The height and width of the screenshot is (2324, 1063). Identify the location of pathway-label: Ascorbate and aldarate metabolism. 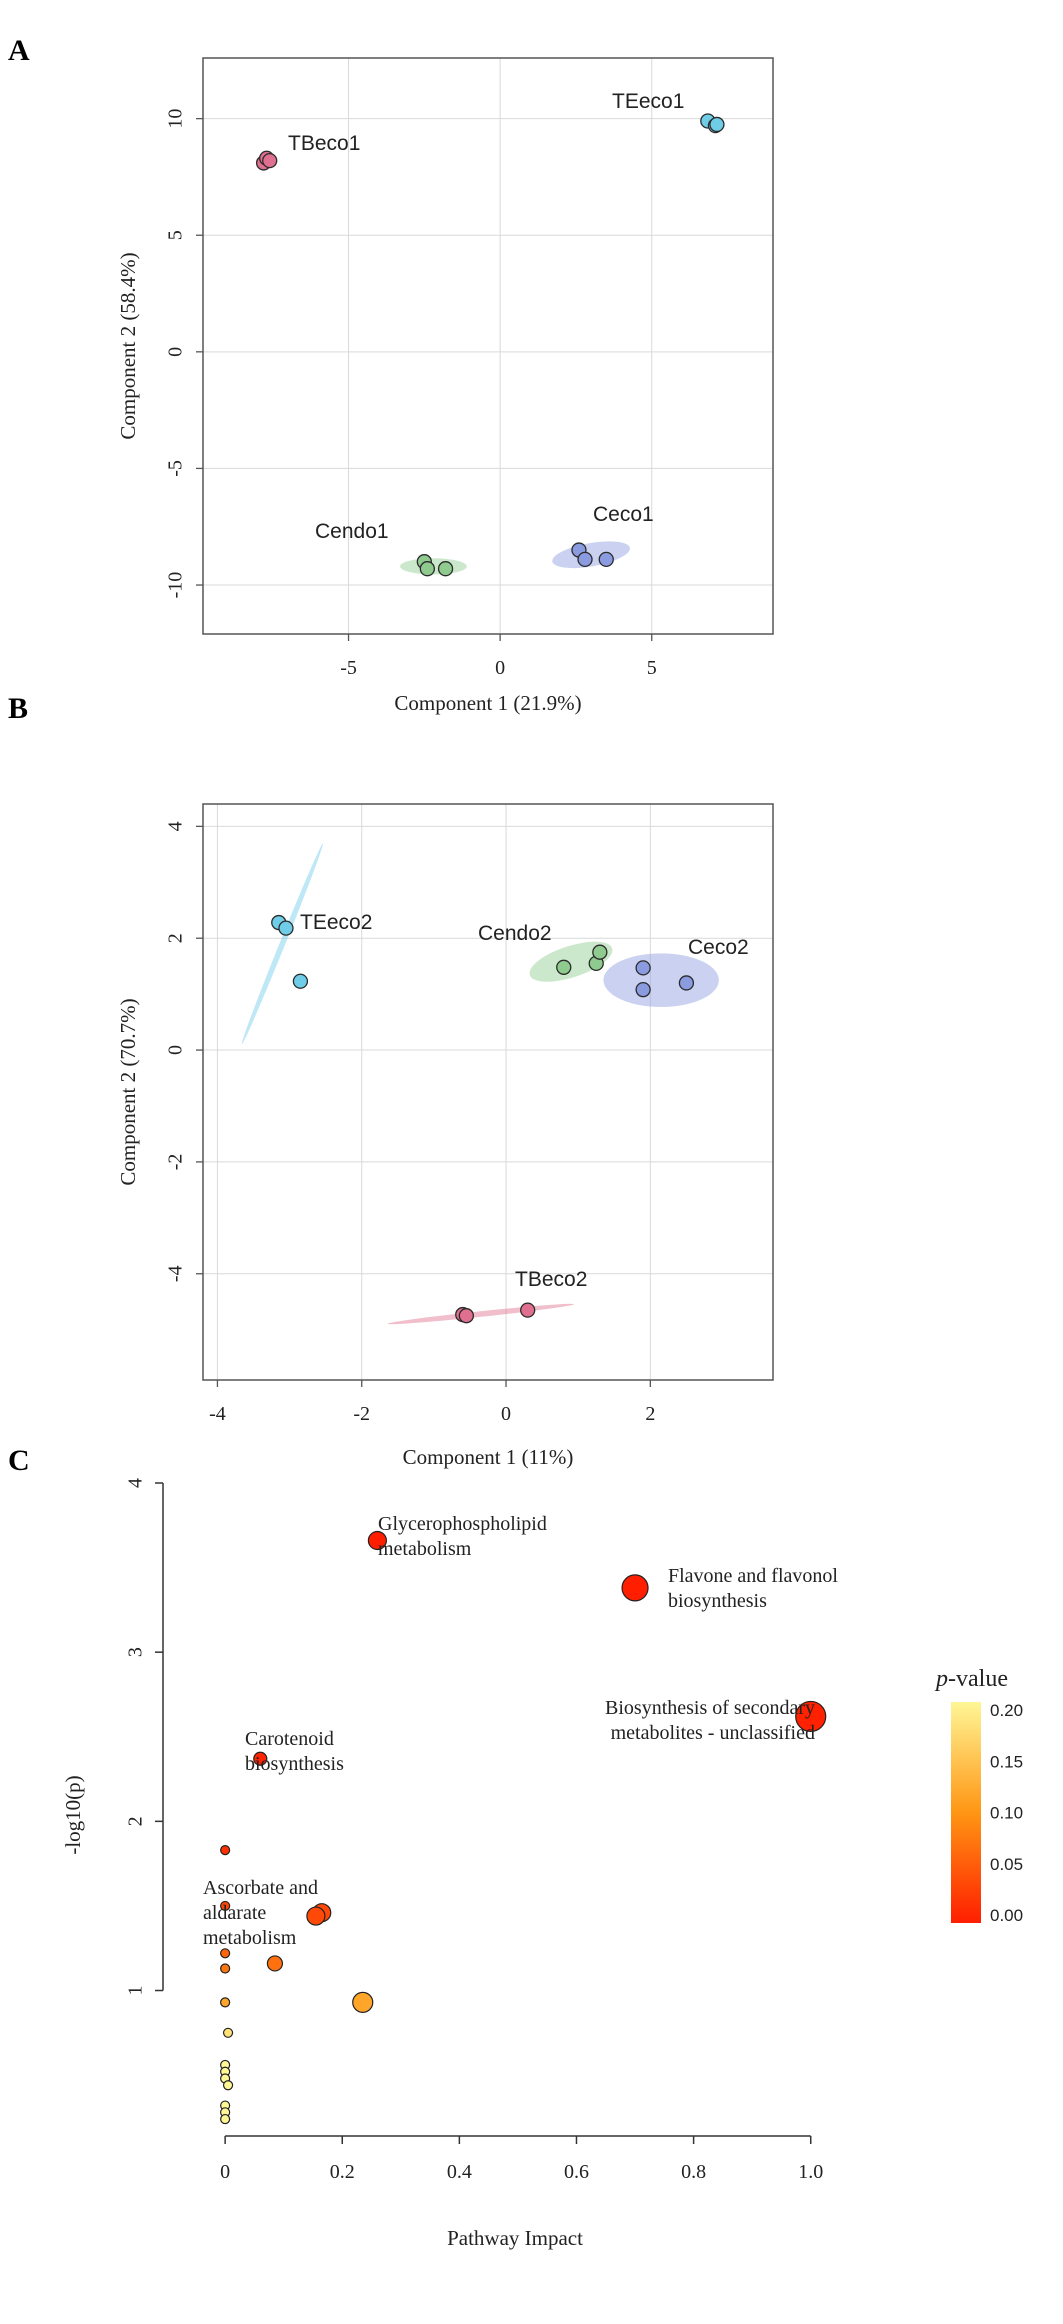
(260, 1913).